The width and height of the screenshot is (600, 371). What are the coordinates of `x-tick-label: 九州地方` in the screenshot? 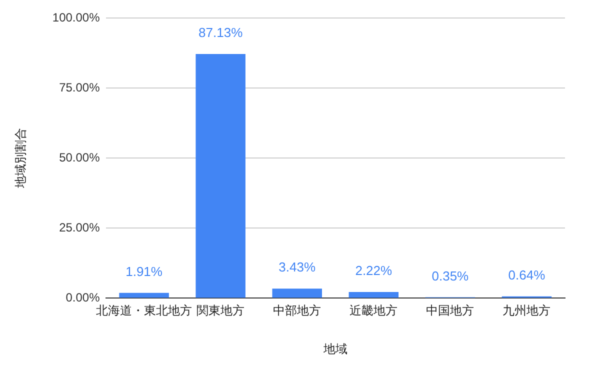 It's located at (526, 311).